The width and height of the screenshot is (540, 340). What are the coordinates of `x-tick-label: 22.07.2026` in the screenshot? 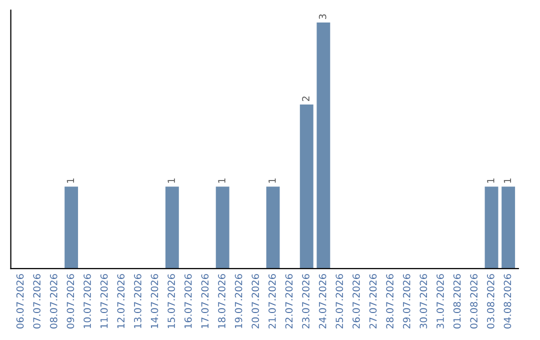 It's located at (289, 301).